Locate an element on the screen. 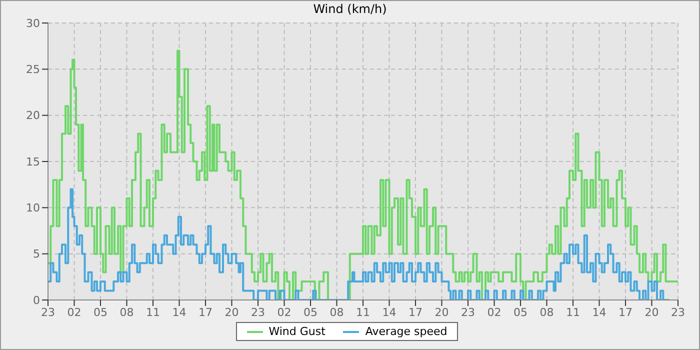 This screenshot has height=350, width=700. y-tick-label: 5 is located at coordinates (36, 254).